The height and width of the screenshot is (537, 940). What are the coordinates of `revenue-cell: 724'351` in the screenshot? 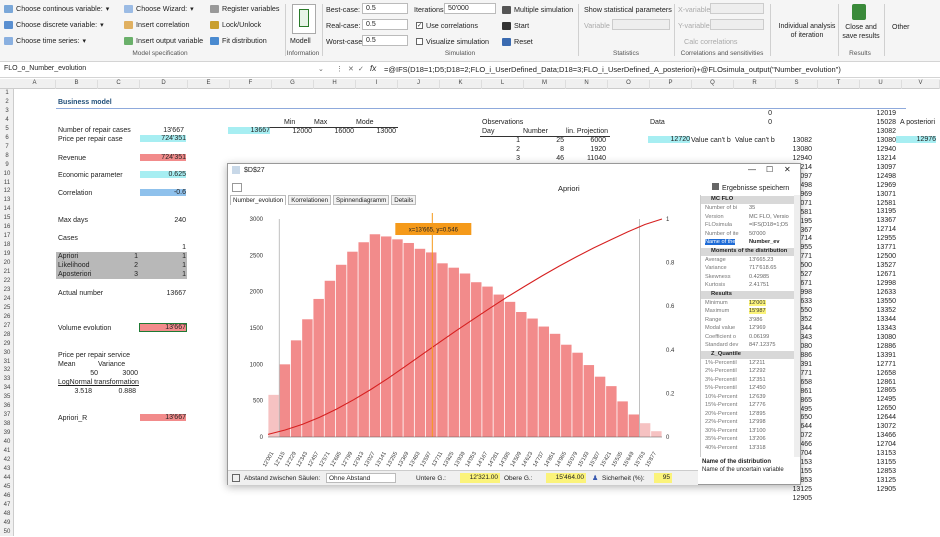 It's located at (163, 157).